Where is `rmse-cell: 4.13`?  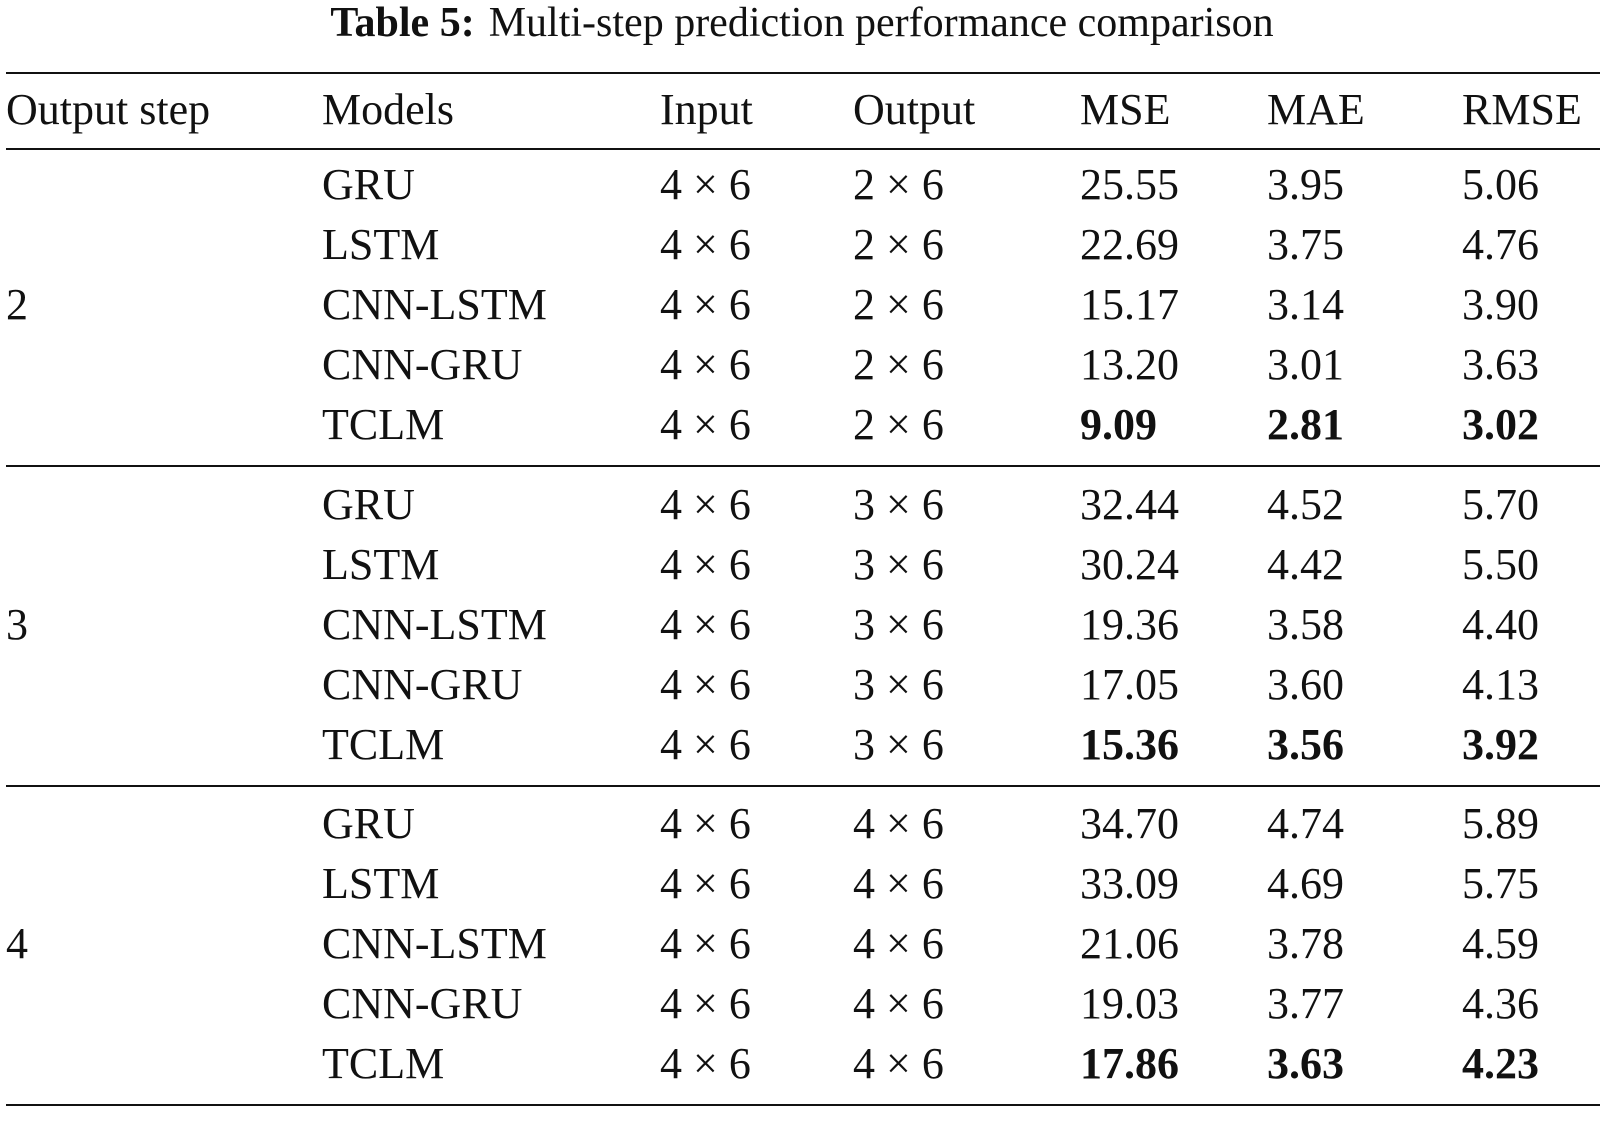
rmse-cell: 4.13 is located at coordinates (1500, 684).